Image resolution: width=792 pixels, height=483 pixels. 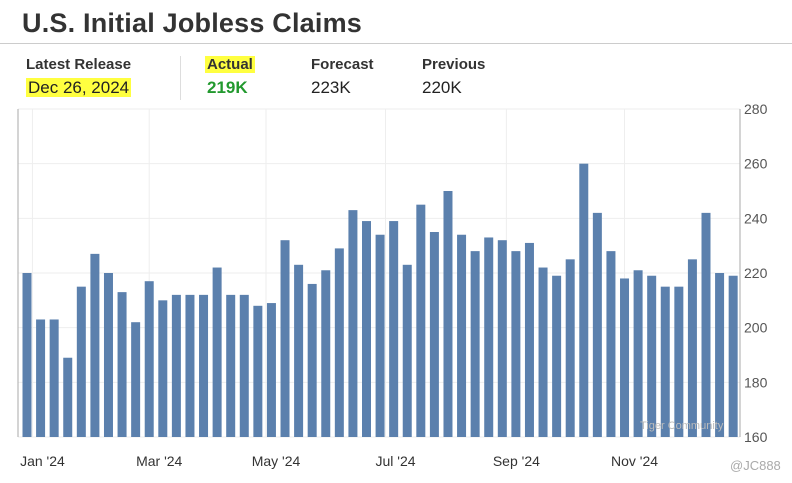 What do you see at coordinates (454, 64) in the screenshot?
I see `previous-label: Previous` at bounding box center [454, 64].